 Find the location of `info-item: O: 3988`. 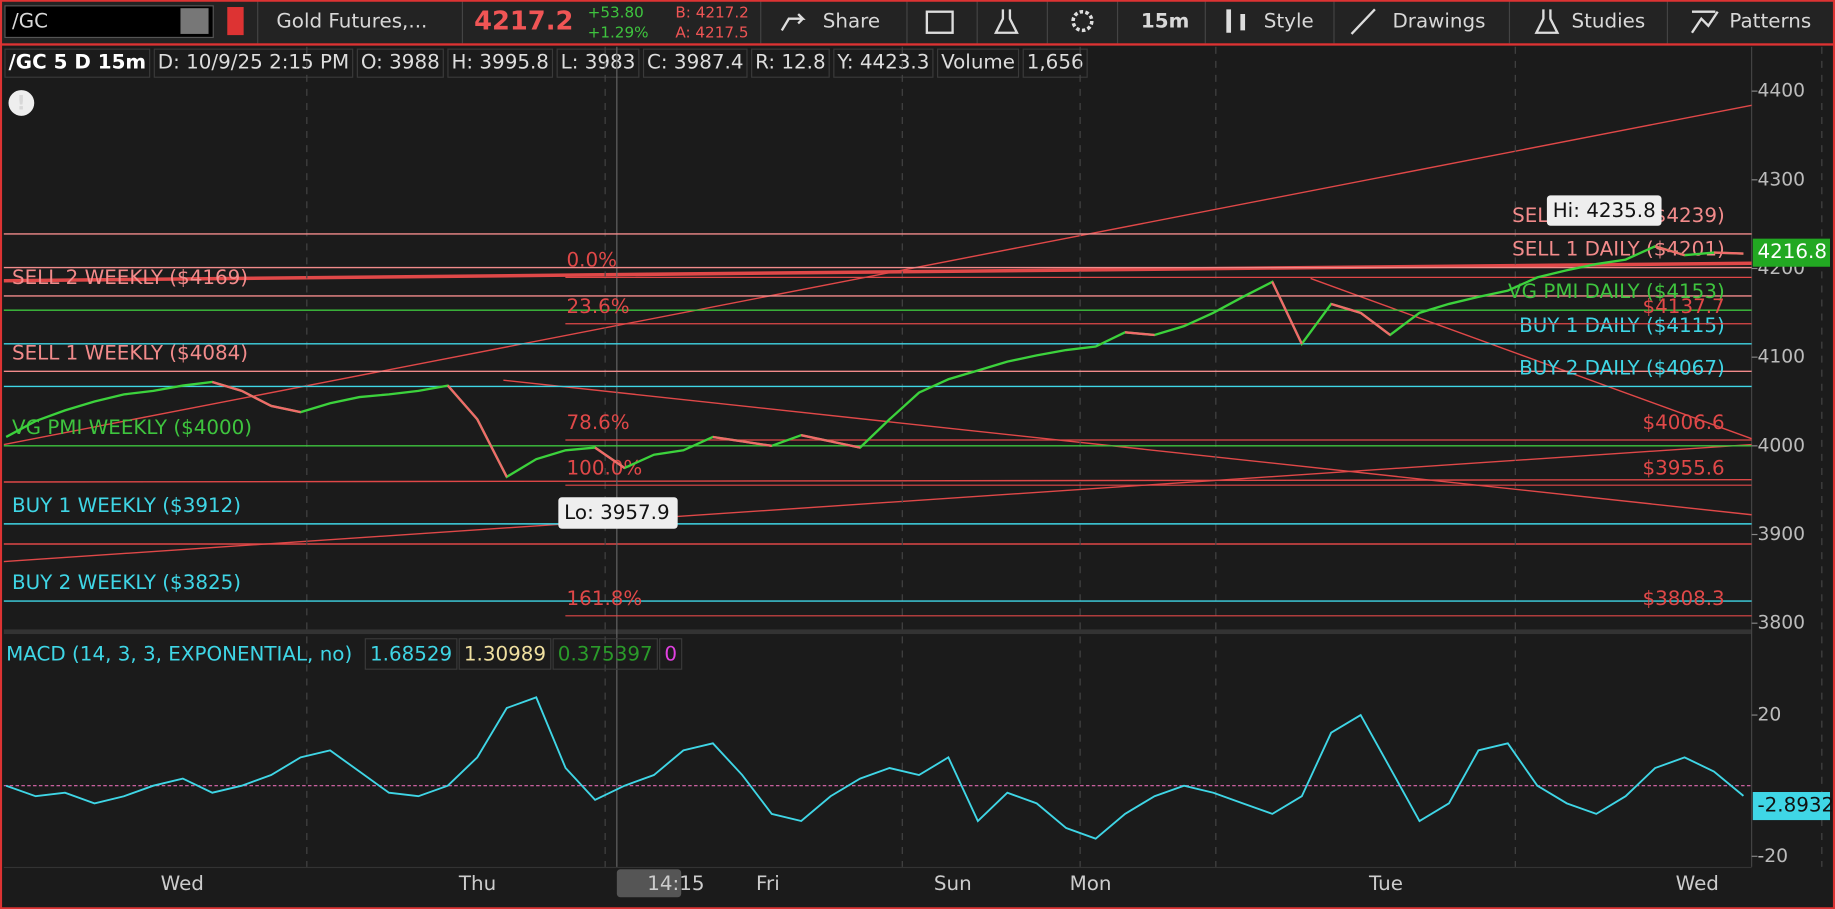

info-item: O: 3988 is located at coordinates (400, 62).